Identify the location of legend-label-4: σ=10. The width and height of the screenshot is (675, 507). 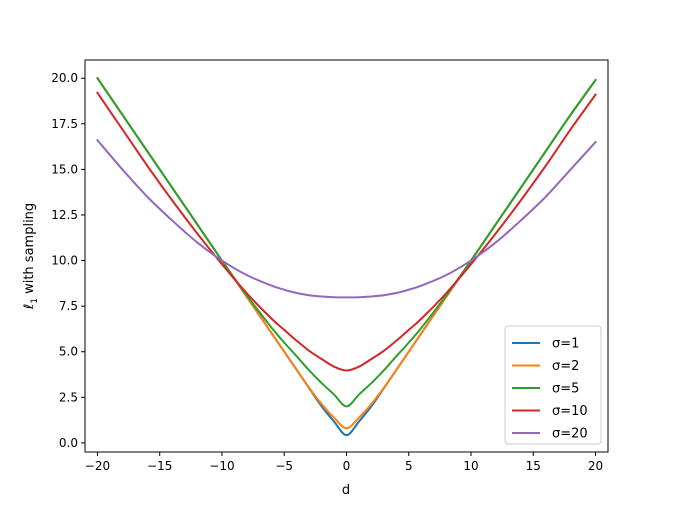
(570, 411).